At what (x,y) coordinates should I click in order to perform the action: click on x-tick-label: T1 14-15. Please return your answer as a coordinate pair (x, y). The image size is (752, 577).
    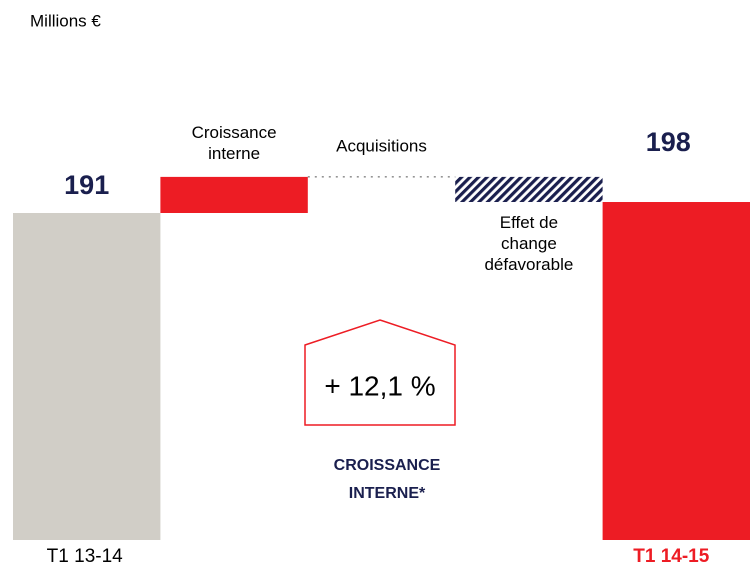
    Looking at the image, I should click on (671, 556).